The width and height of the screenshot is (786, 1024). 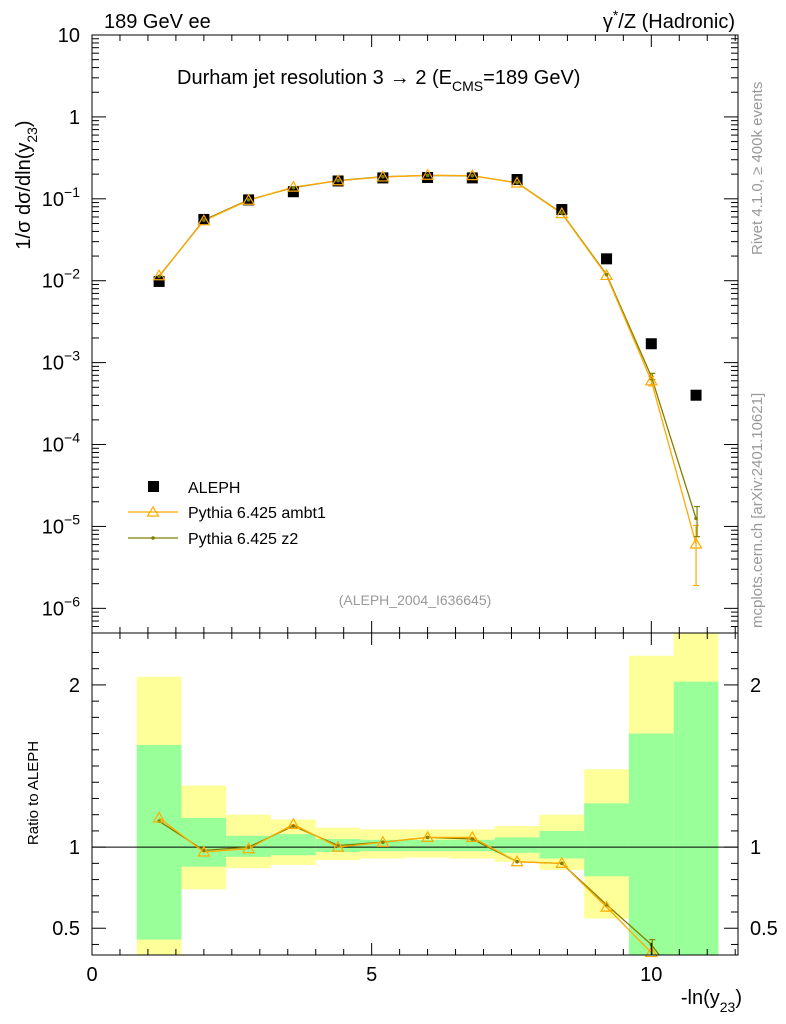 What do you see at coordinates (415, 600) in the screenshot?
I see `analysis-id: (ALEPH_2004_I636645)` at bounding box center [415, 600].